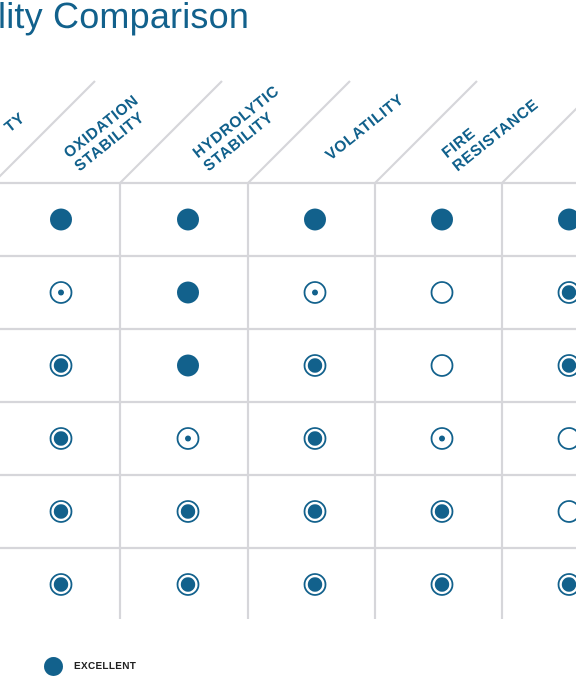  Describe the element at coordinates (125, 18) in the screenshot. I see `page-title: lity Comparison` at that location.